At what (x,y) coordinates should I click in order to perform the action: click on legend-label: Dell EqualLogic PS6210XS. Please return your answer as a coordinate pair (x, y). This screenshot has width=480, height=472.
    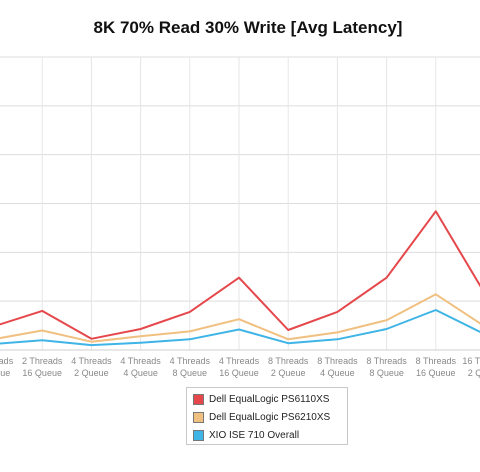
    Looking at the image, I should click on (270, 417).